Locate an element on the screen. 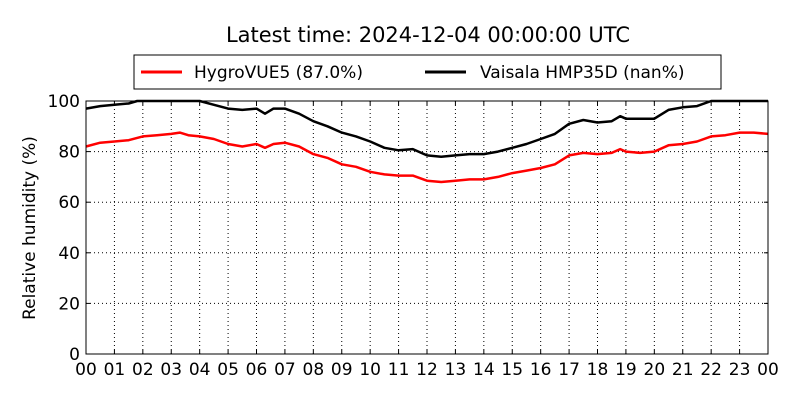  x-tick-label: 22 is located at coordinates (711, 370).